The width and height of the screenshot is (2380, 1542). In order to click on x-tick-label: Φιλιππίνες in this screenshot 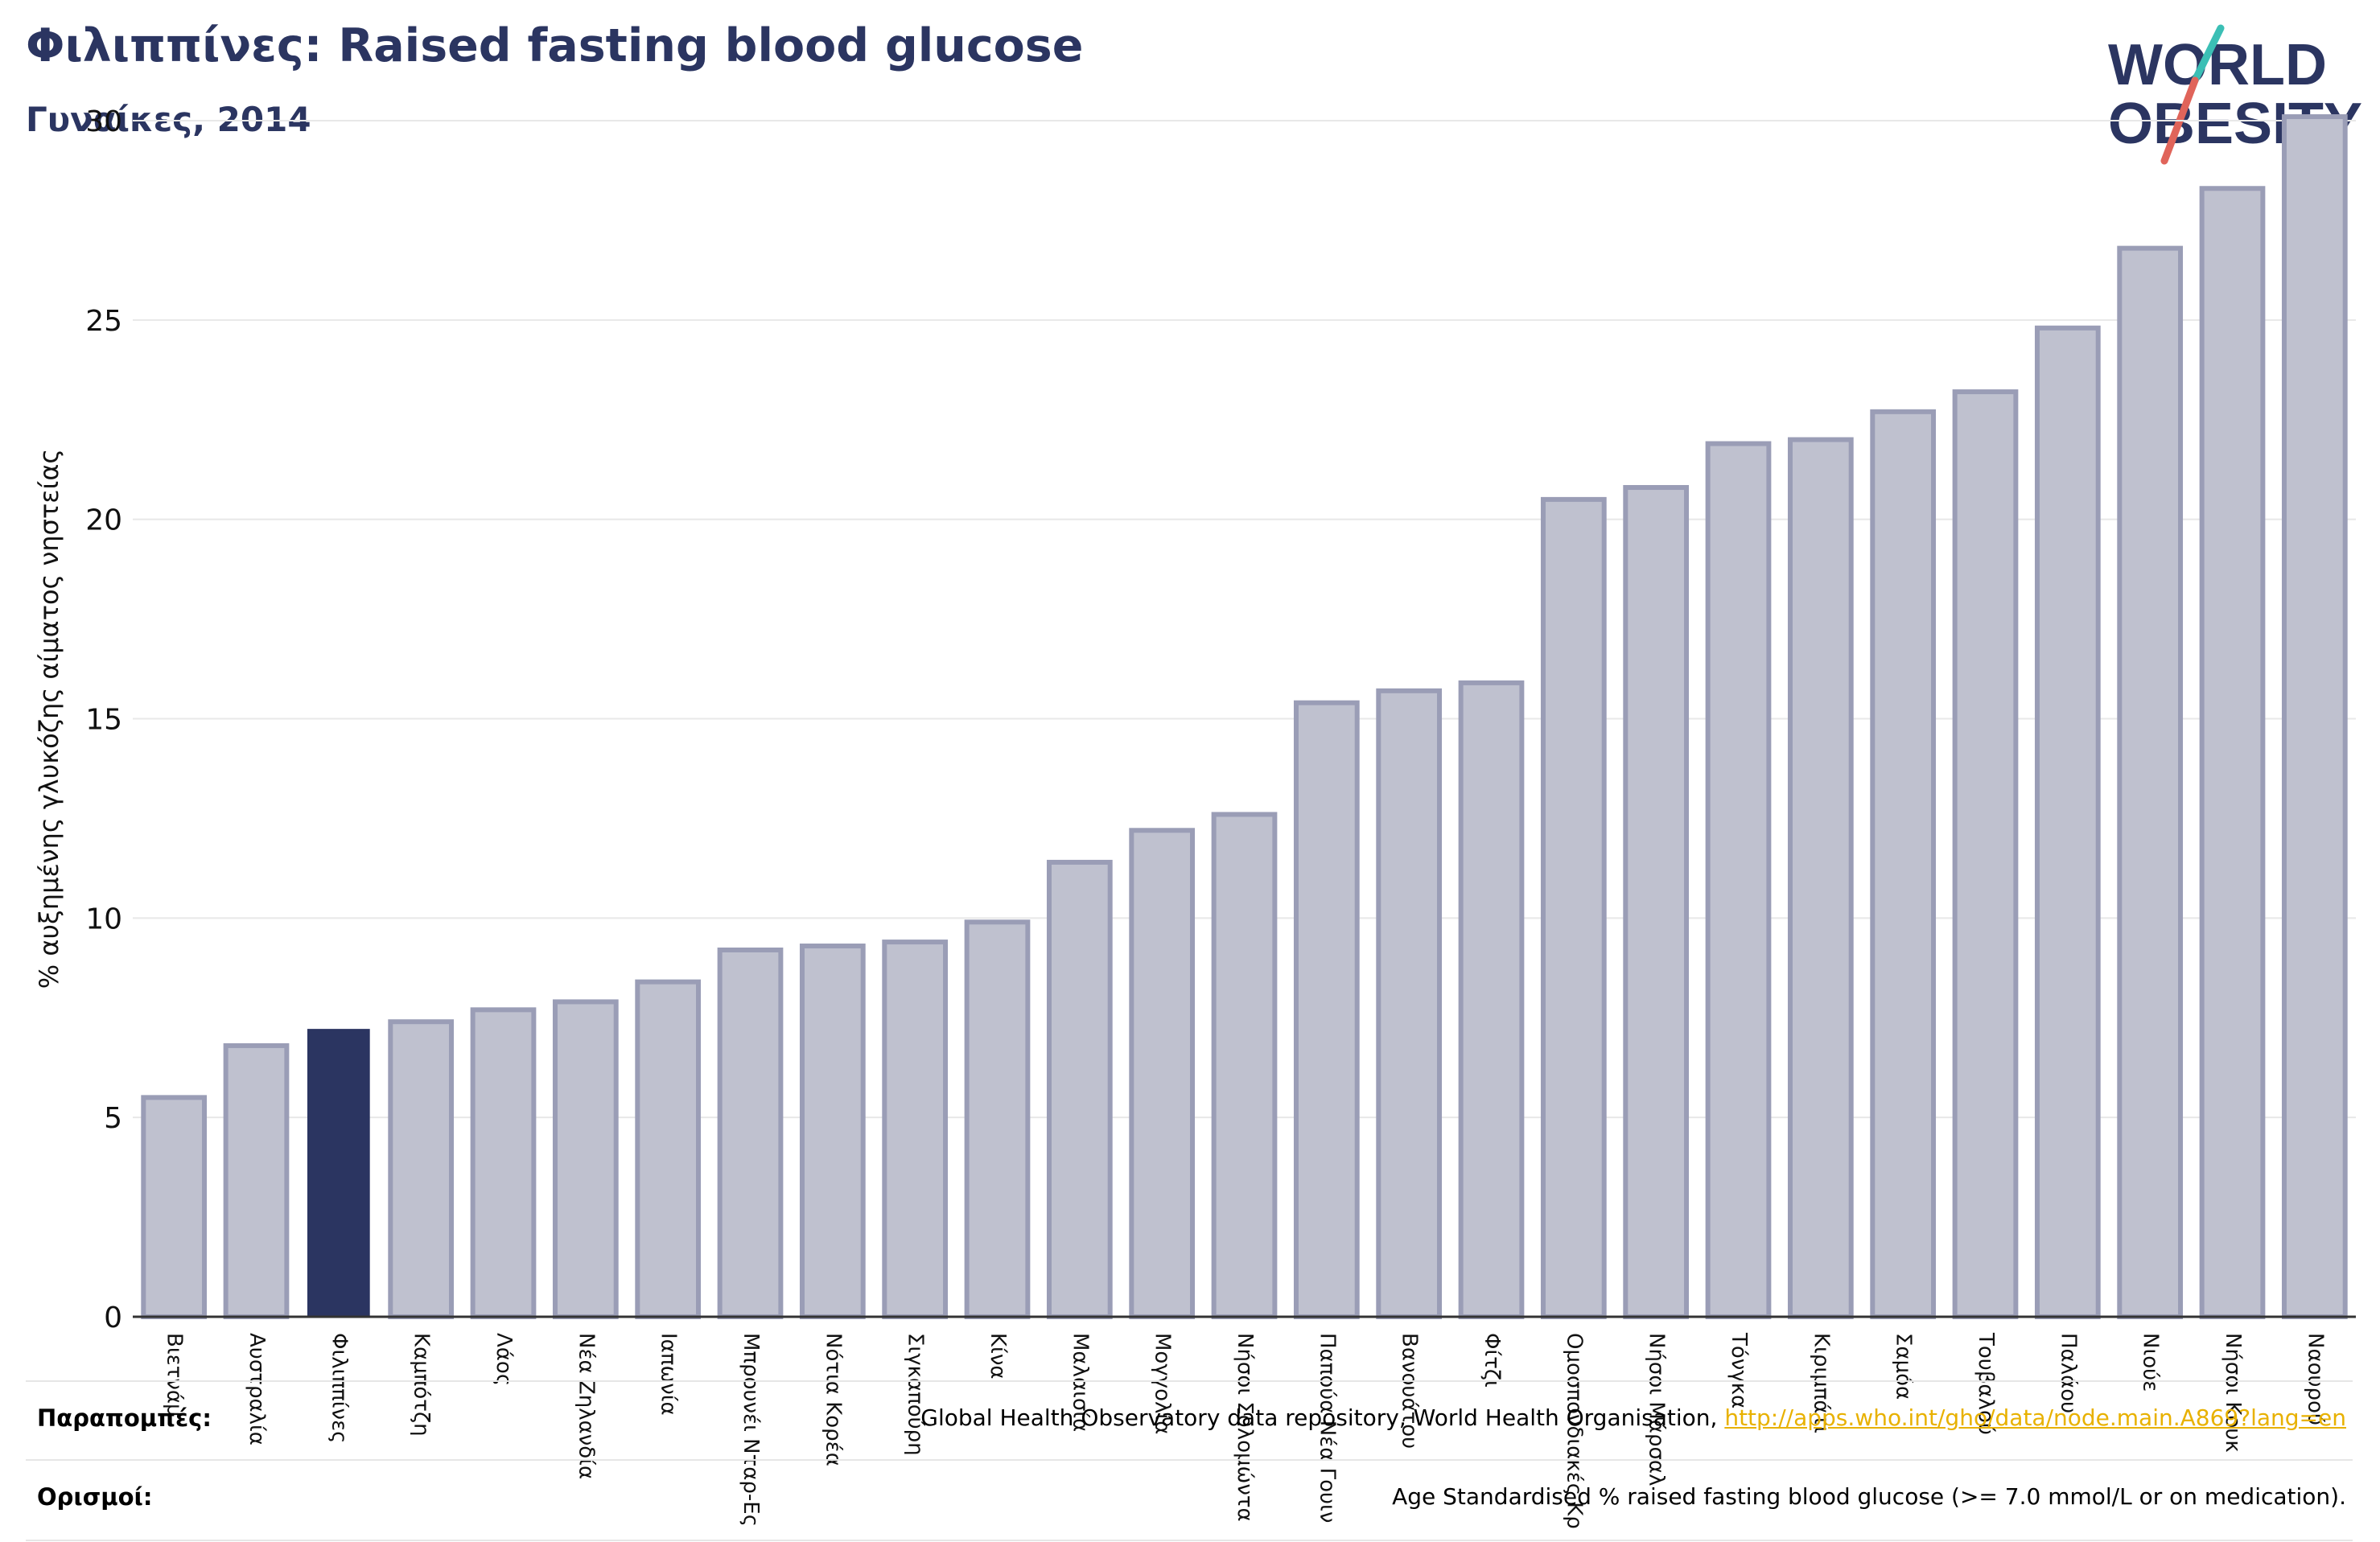, I will do `click(339, 1388)`.